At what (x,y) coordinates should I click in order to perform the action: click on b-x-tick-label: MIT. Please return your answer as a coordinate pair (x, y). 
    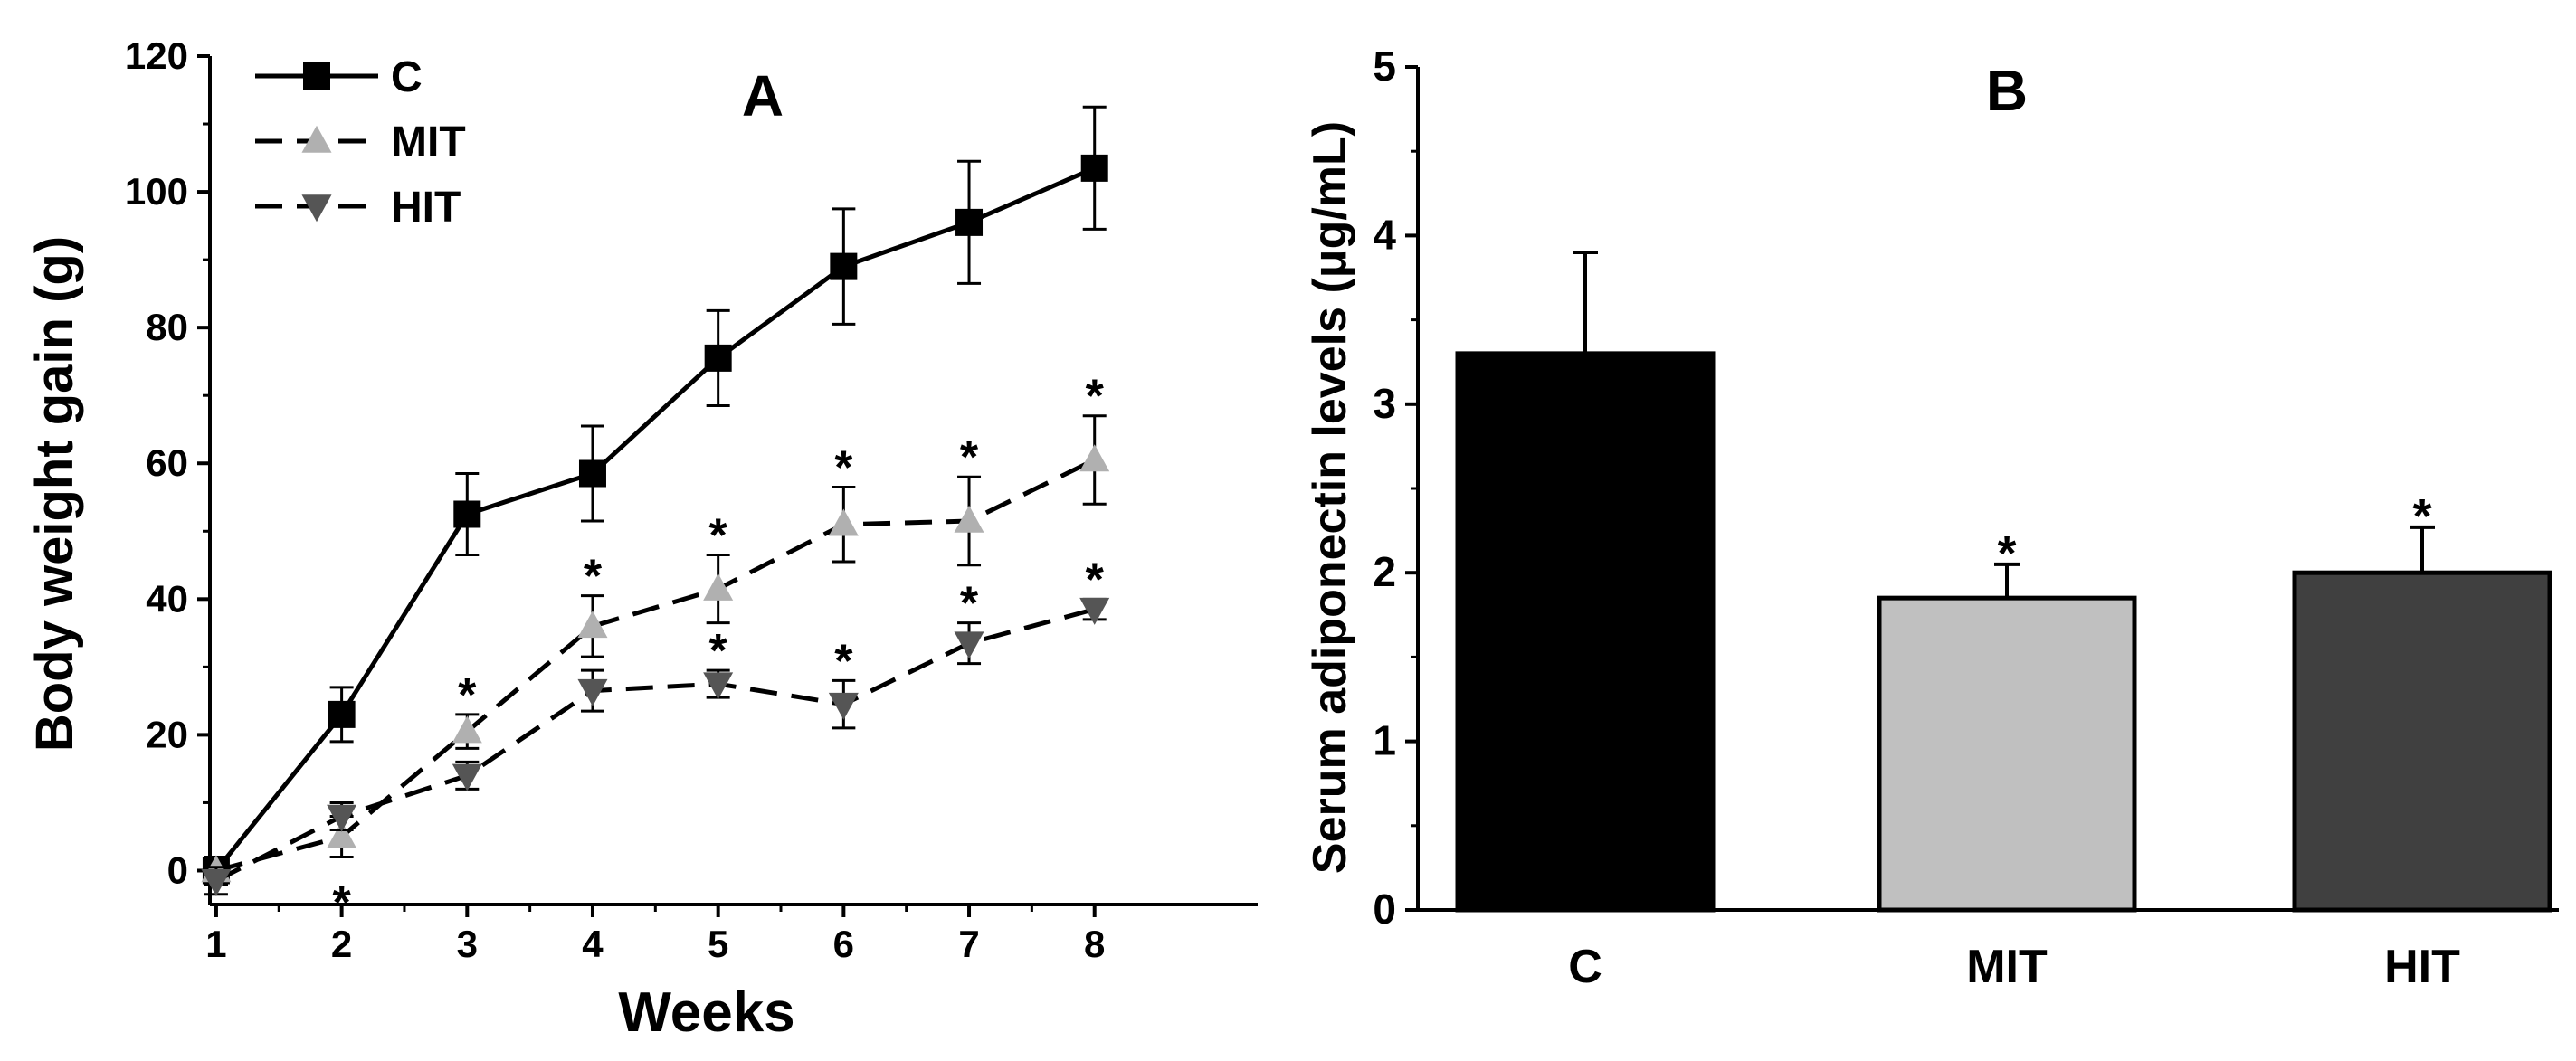
    Looking at the image, I should click on (2007, 967).